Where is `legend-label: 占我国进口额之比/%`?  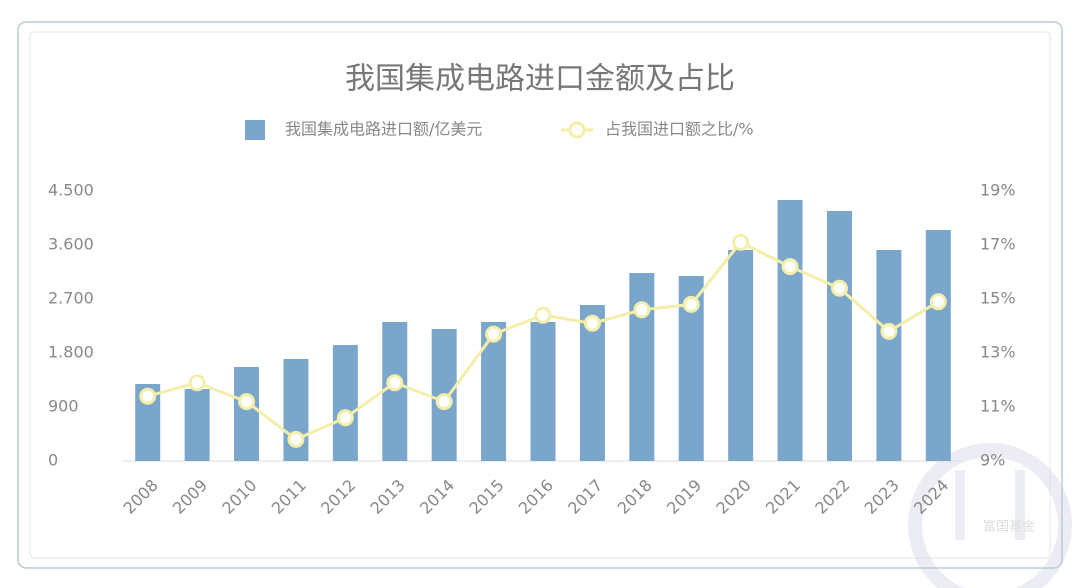
legend-label: 占我国进口额之比/% is located at coordinates (679, 129).